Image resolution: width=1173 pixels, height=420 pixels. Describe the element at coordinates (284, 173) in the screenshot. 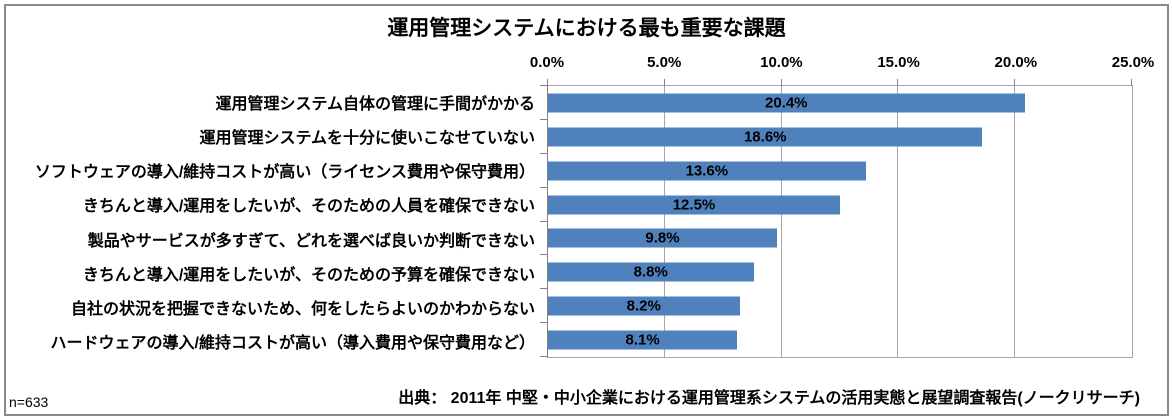

I see `category-label: ソフトウェアの導入/維持コストが高い（ライセンス費用や保守費用）` at that location.